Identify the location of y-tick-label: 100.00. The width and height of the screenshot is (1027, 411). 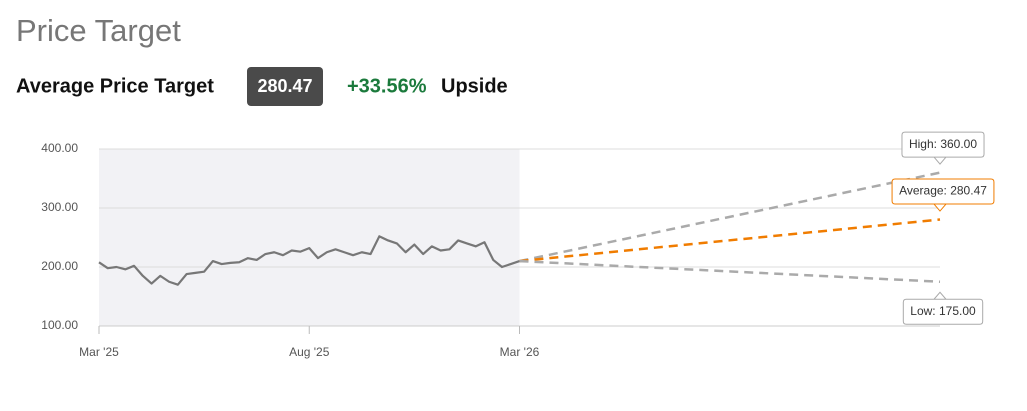
(59, 325).